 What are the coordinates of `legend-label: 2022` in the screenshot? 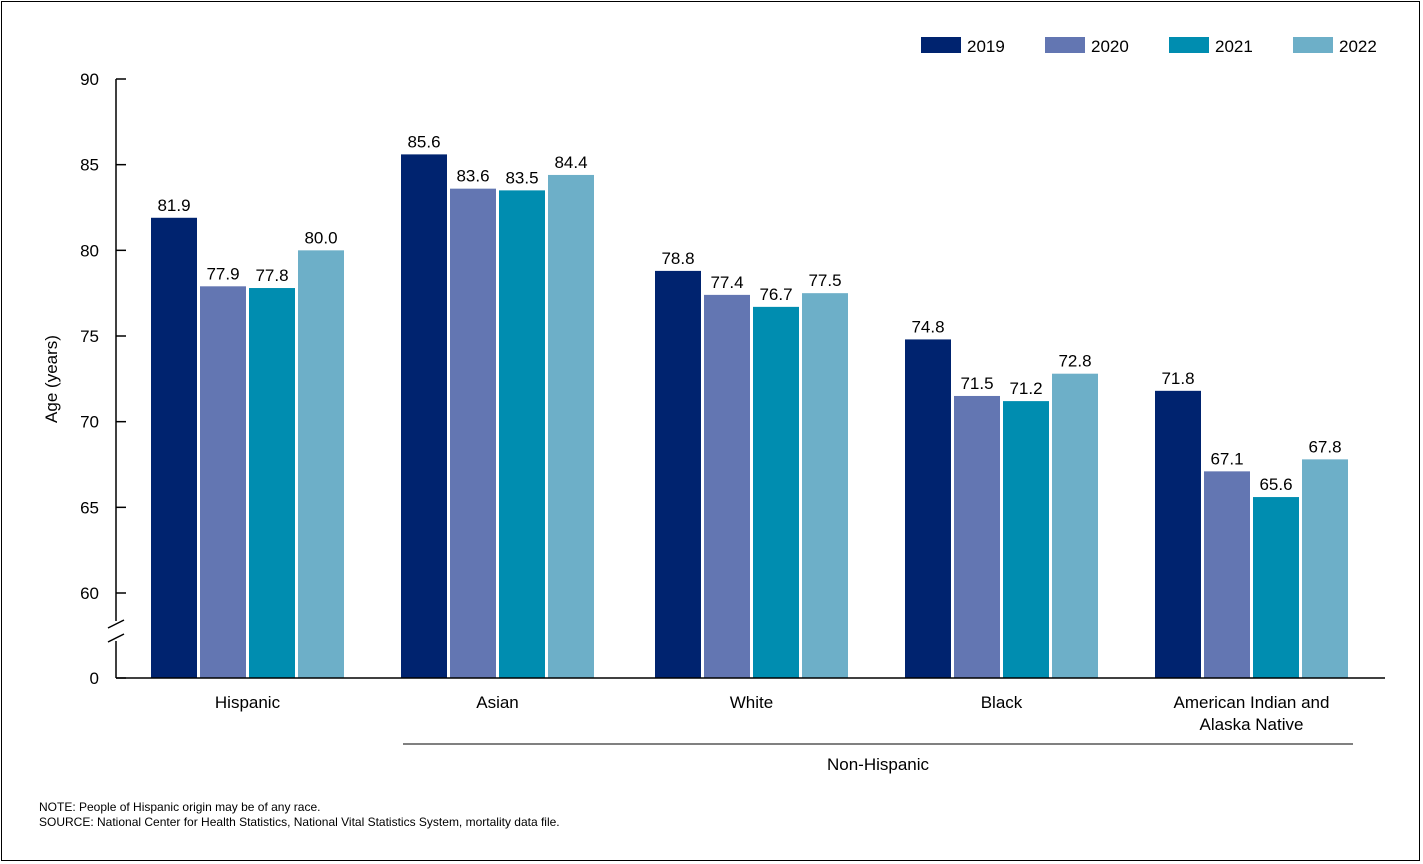 It's located at (1358, 46).